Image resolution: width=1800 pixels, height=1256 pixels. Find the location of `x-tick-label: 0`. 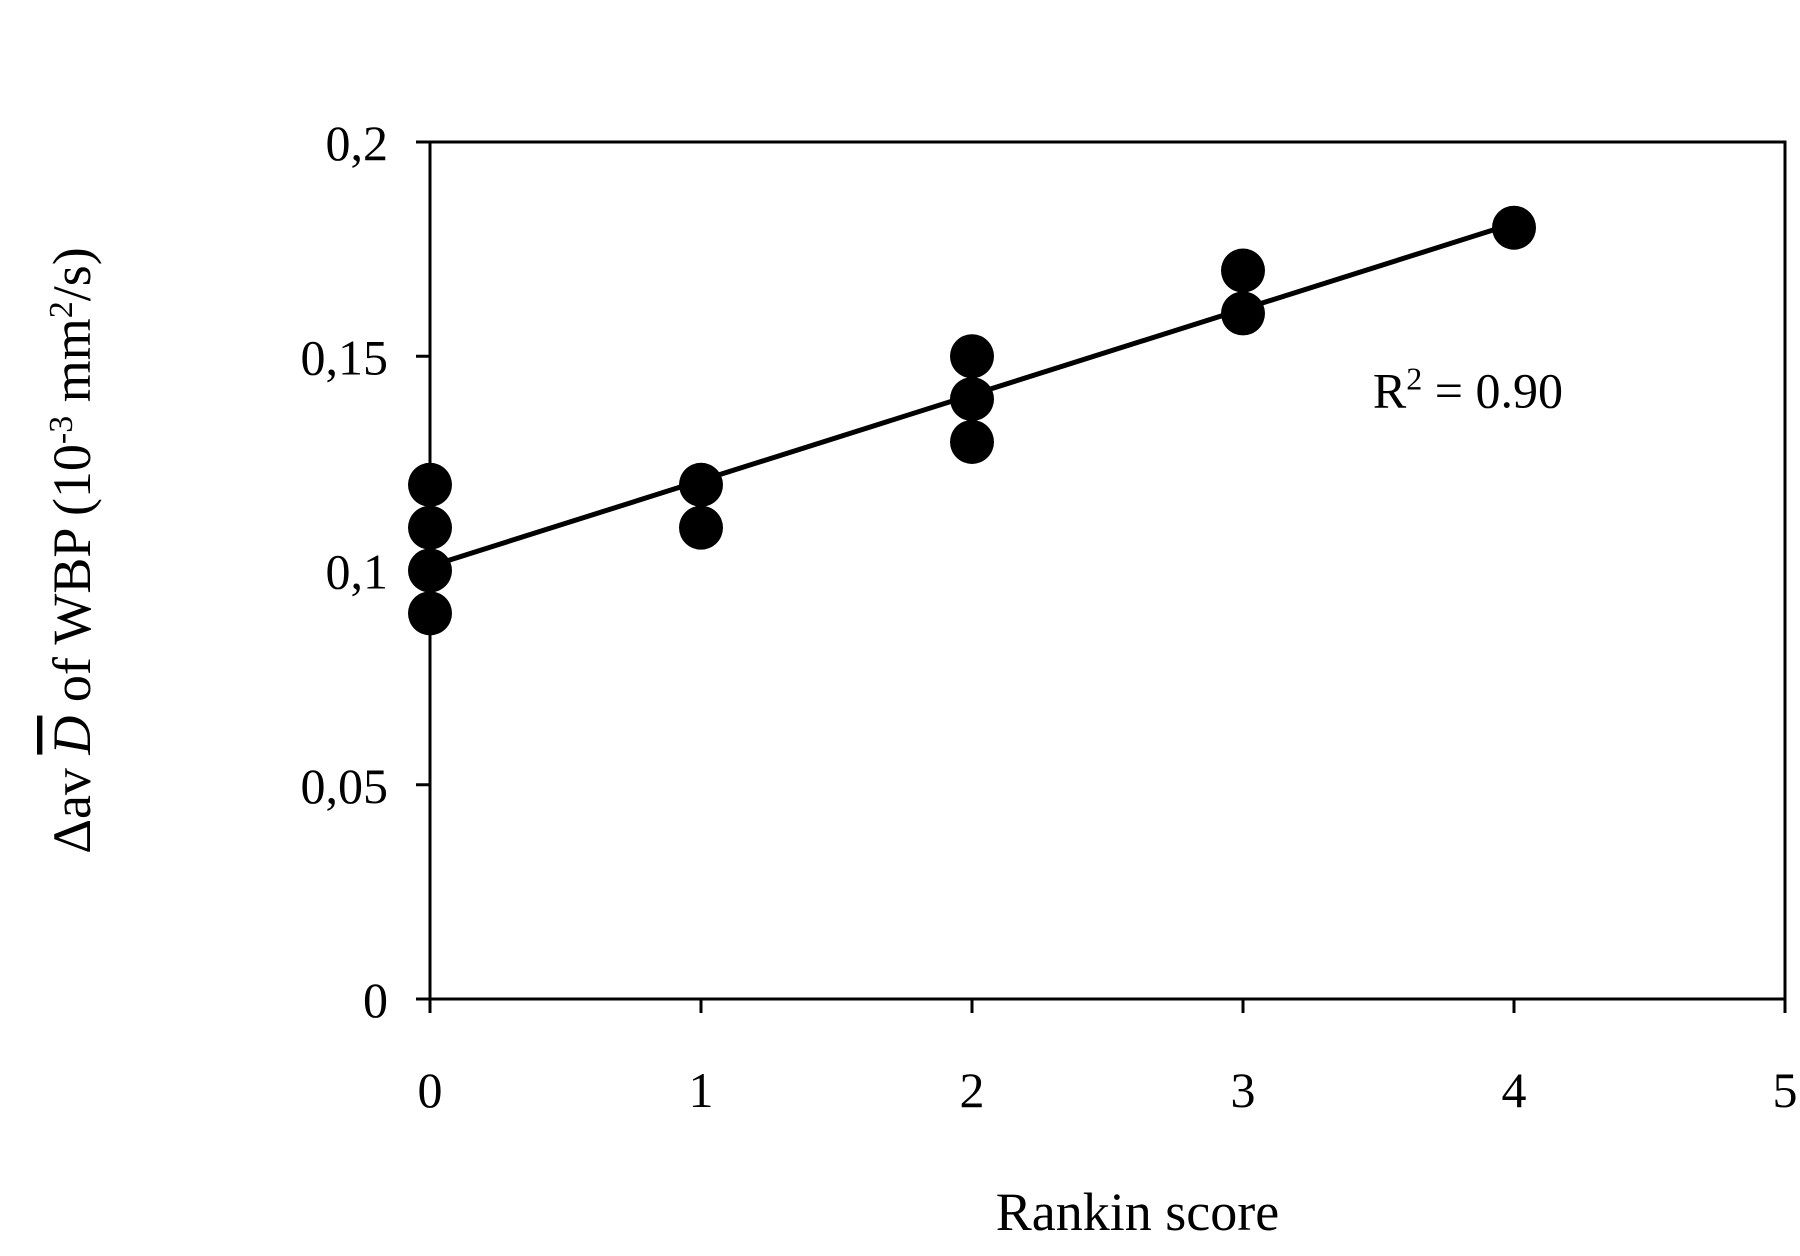

x-tick-label: 0 is located at coordinates (430, 1090).